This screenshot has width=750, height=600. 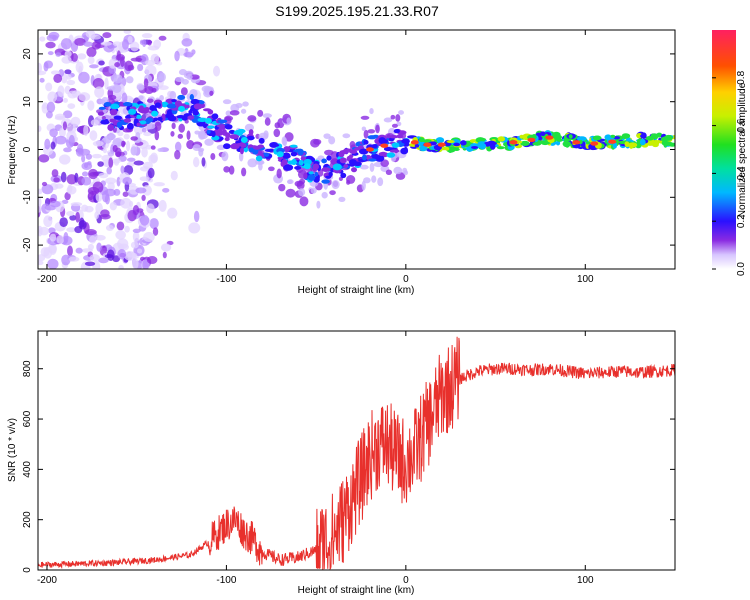 What do you see at coordinates (47, 279) in the screenshot?
I see `x-tick-label: -200` at bounding box center [47, 279].